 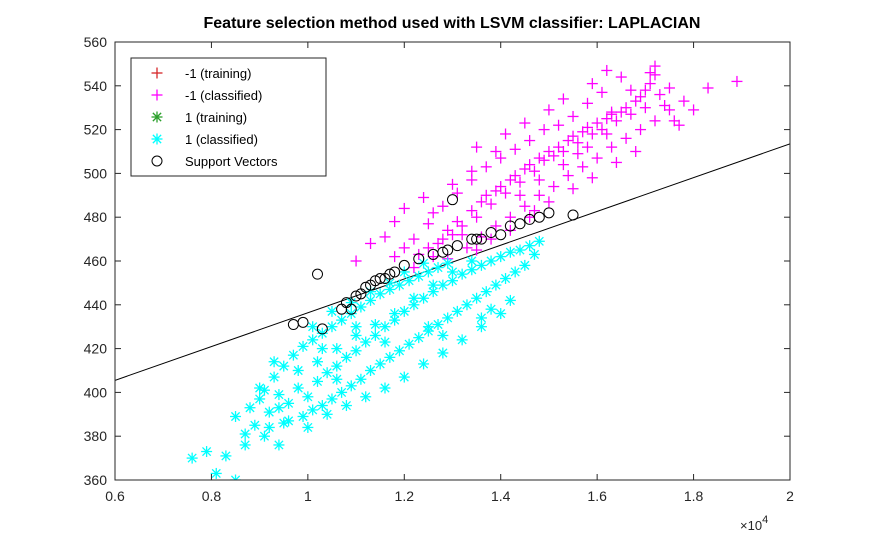 What do you see at coordinates (501, 496) in the screenshot?
I see `x-tick-label: 1.4` at bounding box center [501, 496].